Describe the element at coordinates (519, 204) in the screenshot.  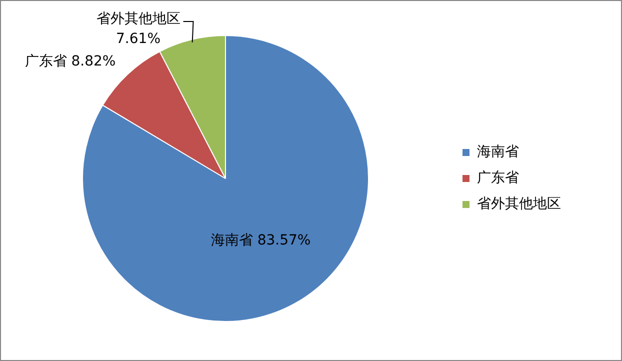
I see `legend-label: 省外其他地区` at that location.